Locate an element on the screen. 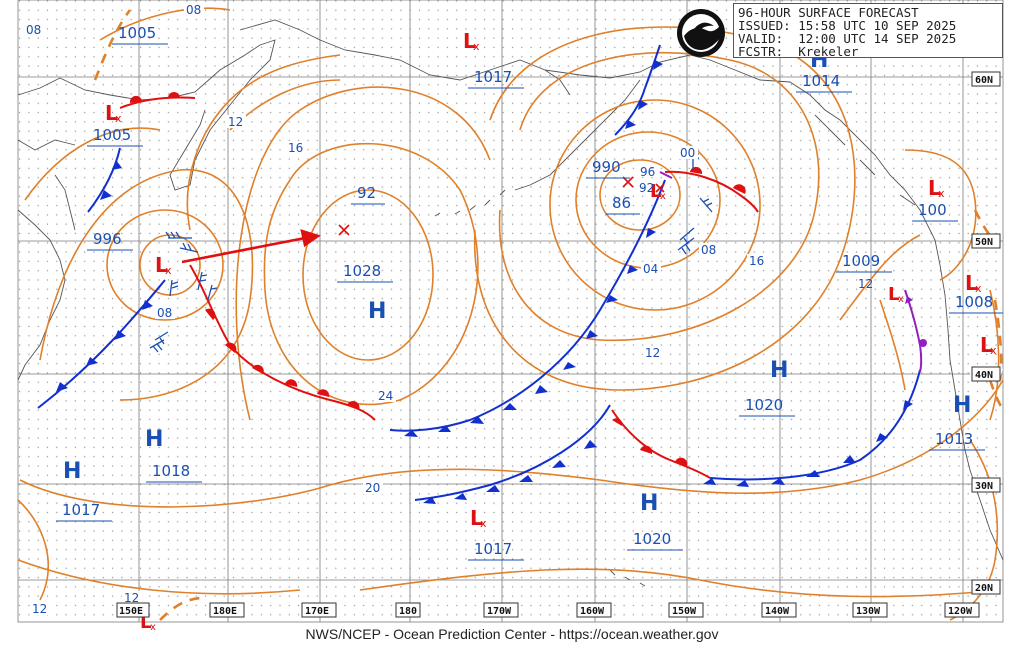  svg-text: 180 is located at coordinates (408, 611).